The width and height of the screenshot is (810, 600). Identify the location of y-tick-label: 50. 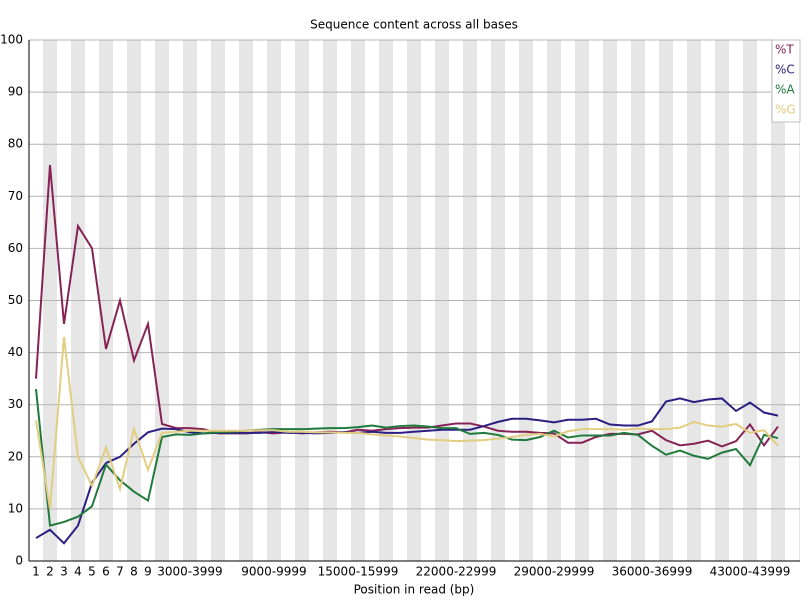
(15, 300).